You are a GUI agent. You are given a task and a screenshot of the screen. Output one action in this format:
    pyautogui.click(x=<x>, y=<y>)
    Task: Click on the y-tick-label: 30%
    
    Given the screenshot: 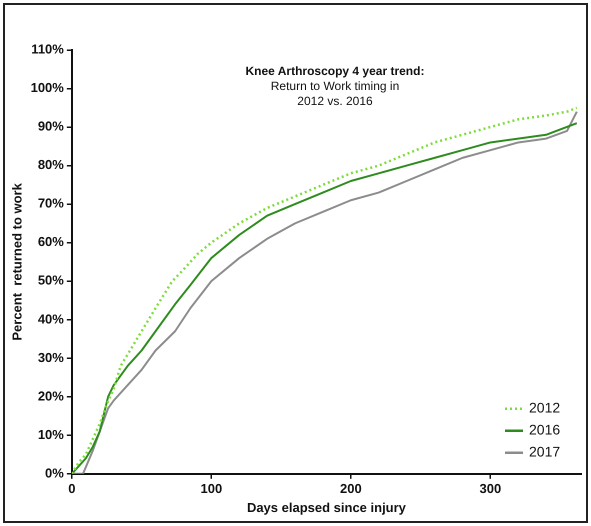 What is the action you would take?
    pyautogui.click(x=51, y=357)
    